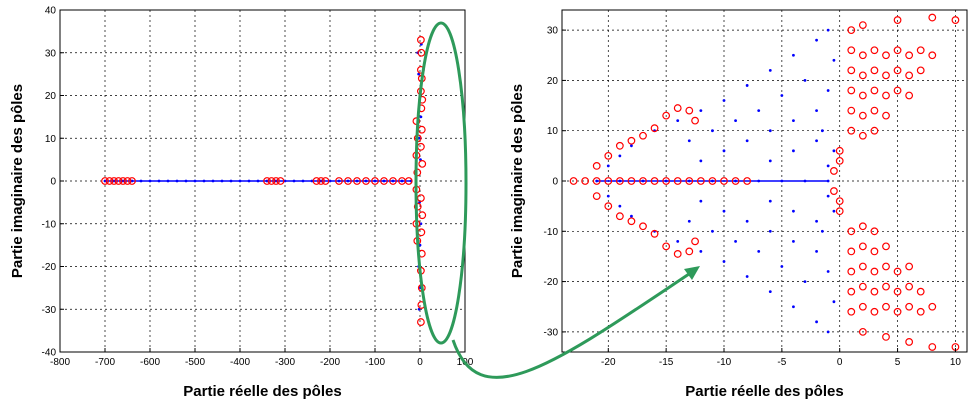 This screenshot has width=976, height=407. I want to click on zoom-arrow, so click(573, 323).